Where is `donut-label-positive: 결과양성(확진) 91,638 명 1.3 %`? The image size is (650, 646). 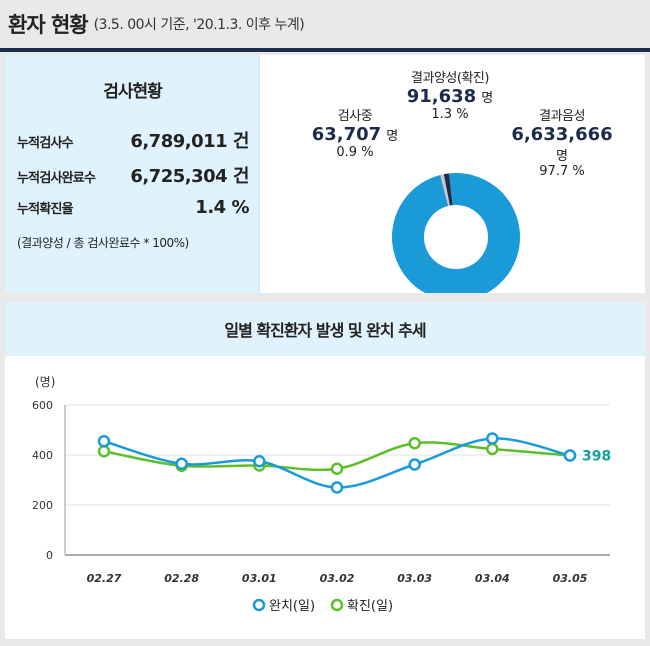 donut-label-positive: 결과양성(확진) 91,638 명 1.3 % is located at coordinates (450, 94).